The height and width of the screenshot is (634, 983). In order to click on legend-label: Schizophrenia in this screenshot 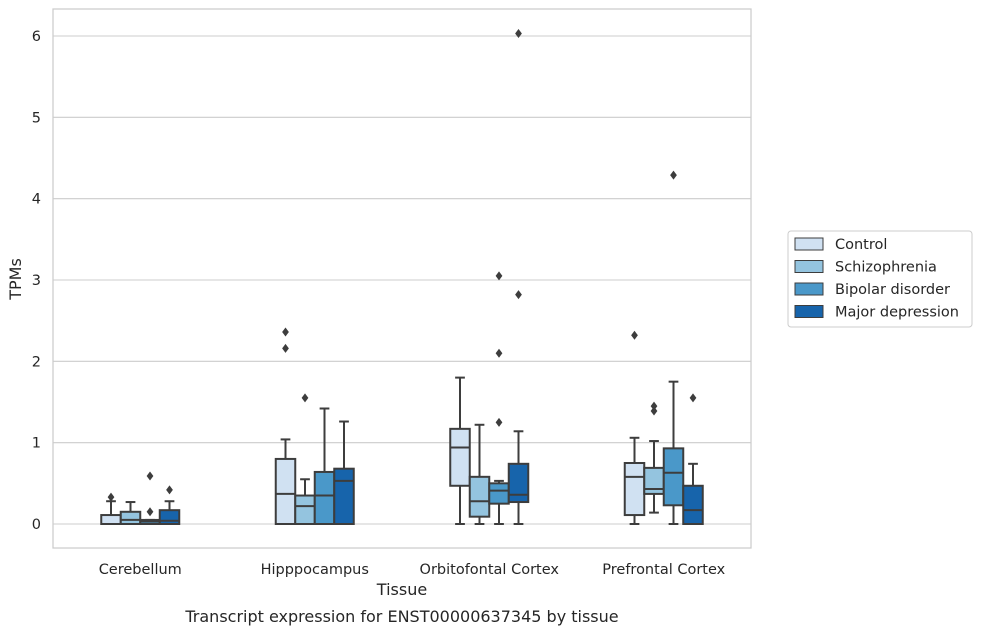, I will do `click(886, 268)`.